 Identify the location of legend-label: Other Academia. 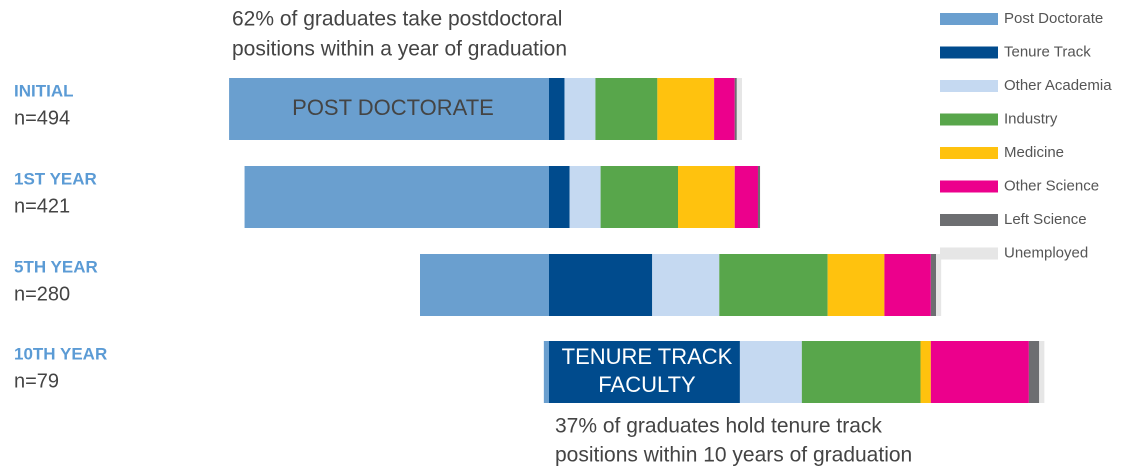
(1058, 85).